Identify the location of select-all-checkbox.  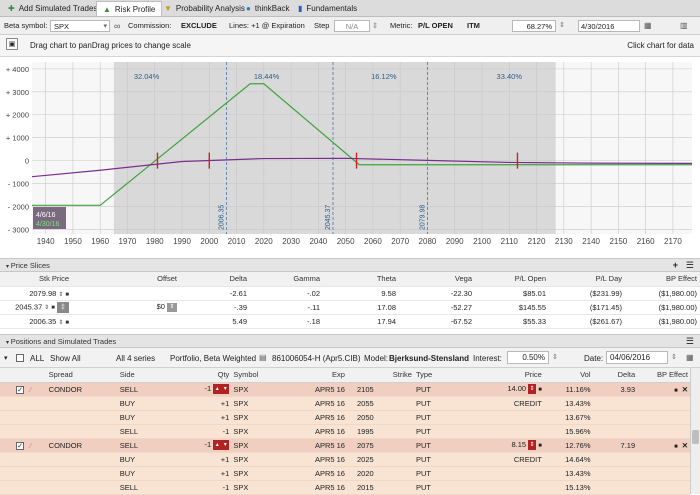
(20, 358).